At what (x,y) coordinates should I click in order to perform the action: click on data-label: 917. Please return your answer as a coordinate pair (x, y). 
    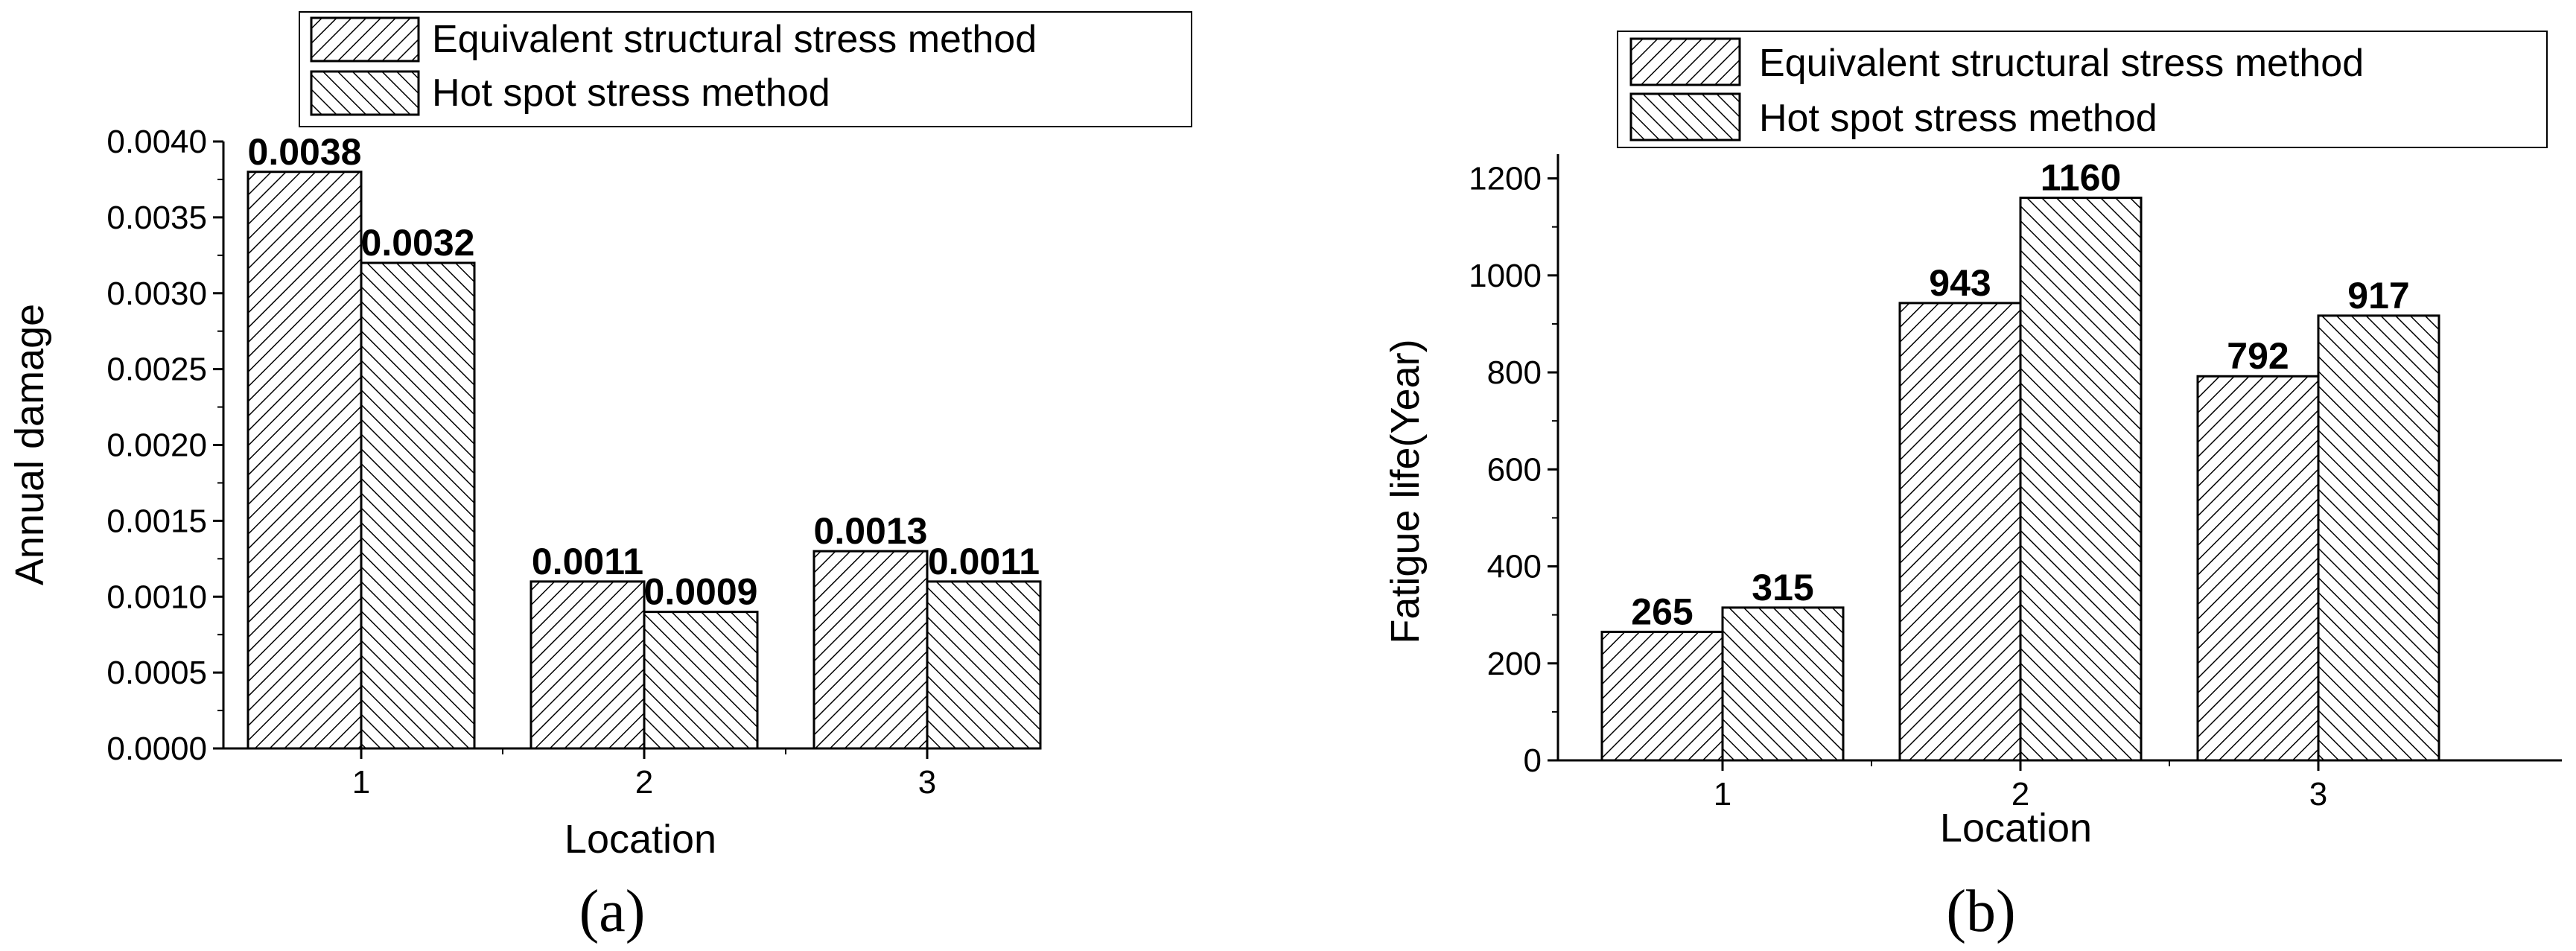
    Looking at the image, I should click on (2378, 296).